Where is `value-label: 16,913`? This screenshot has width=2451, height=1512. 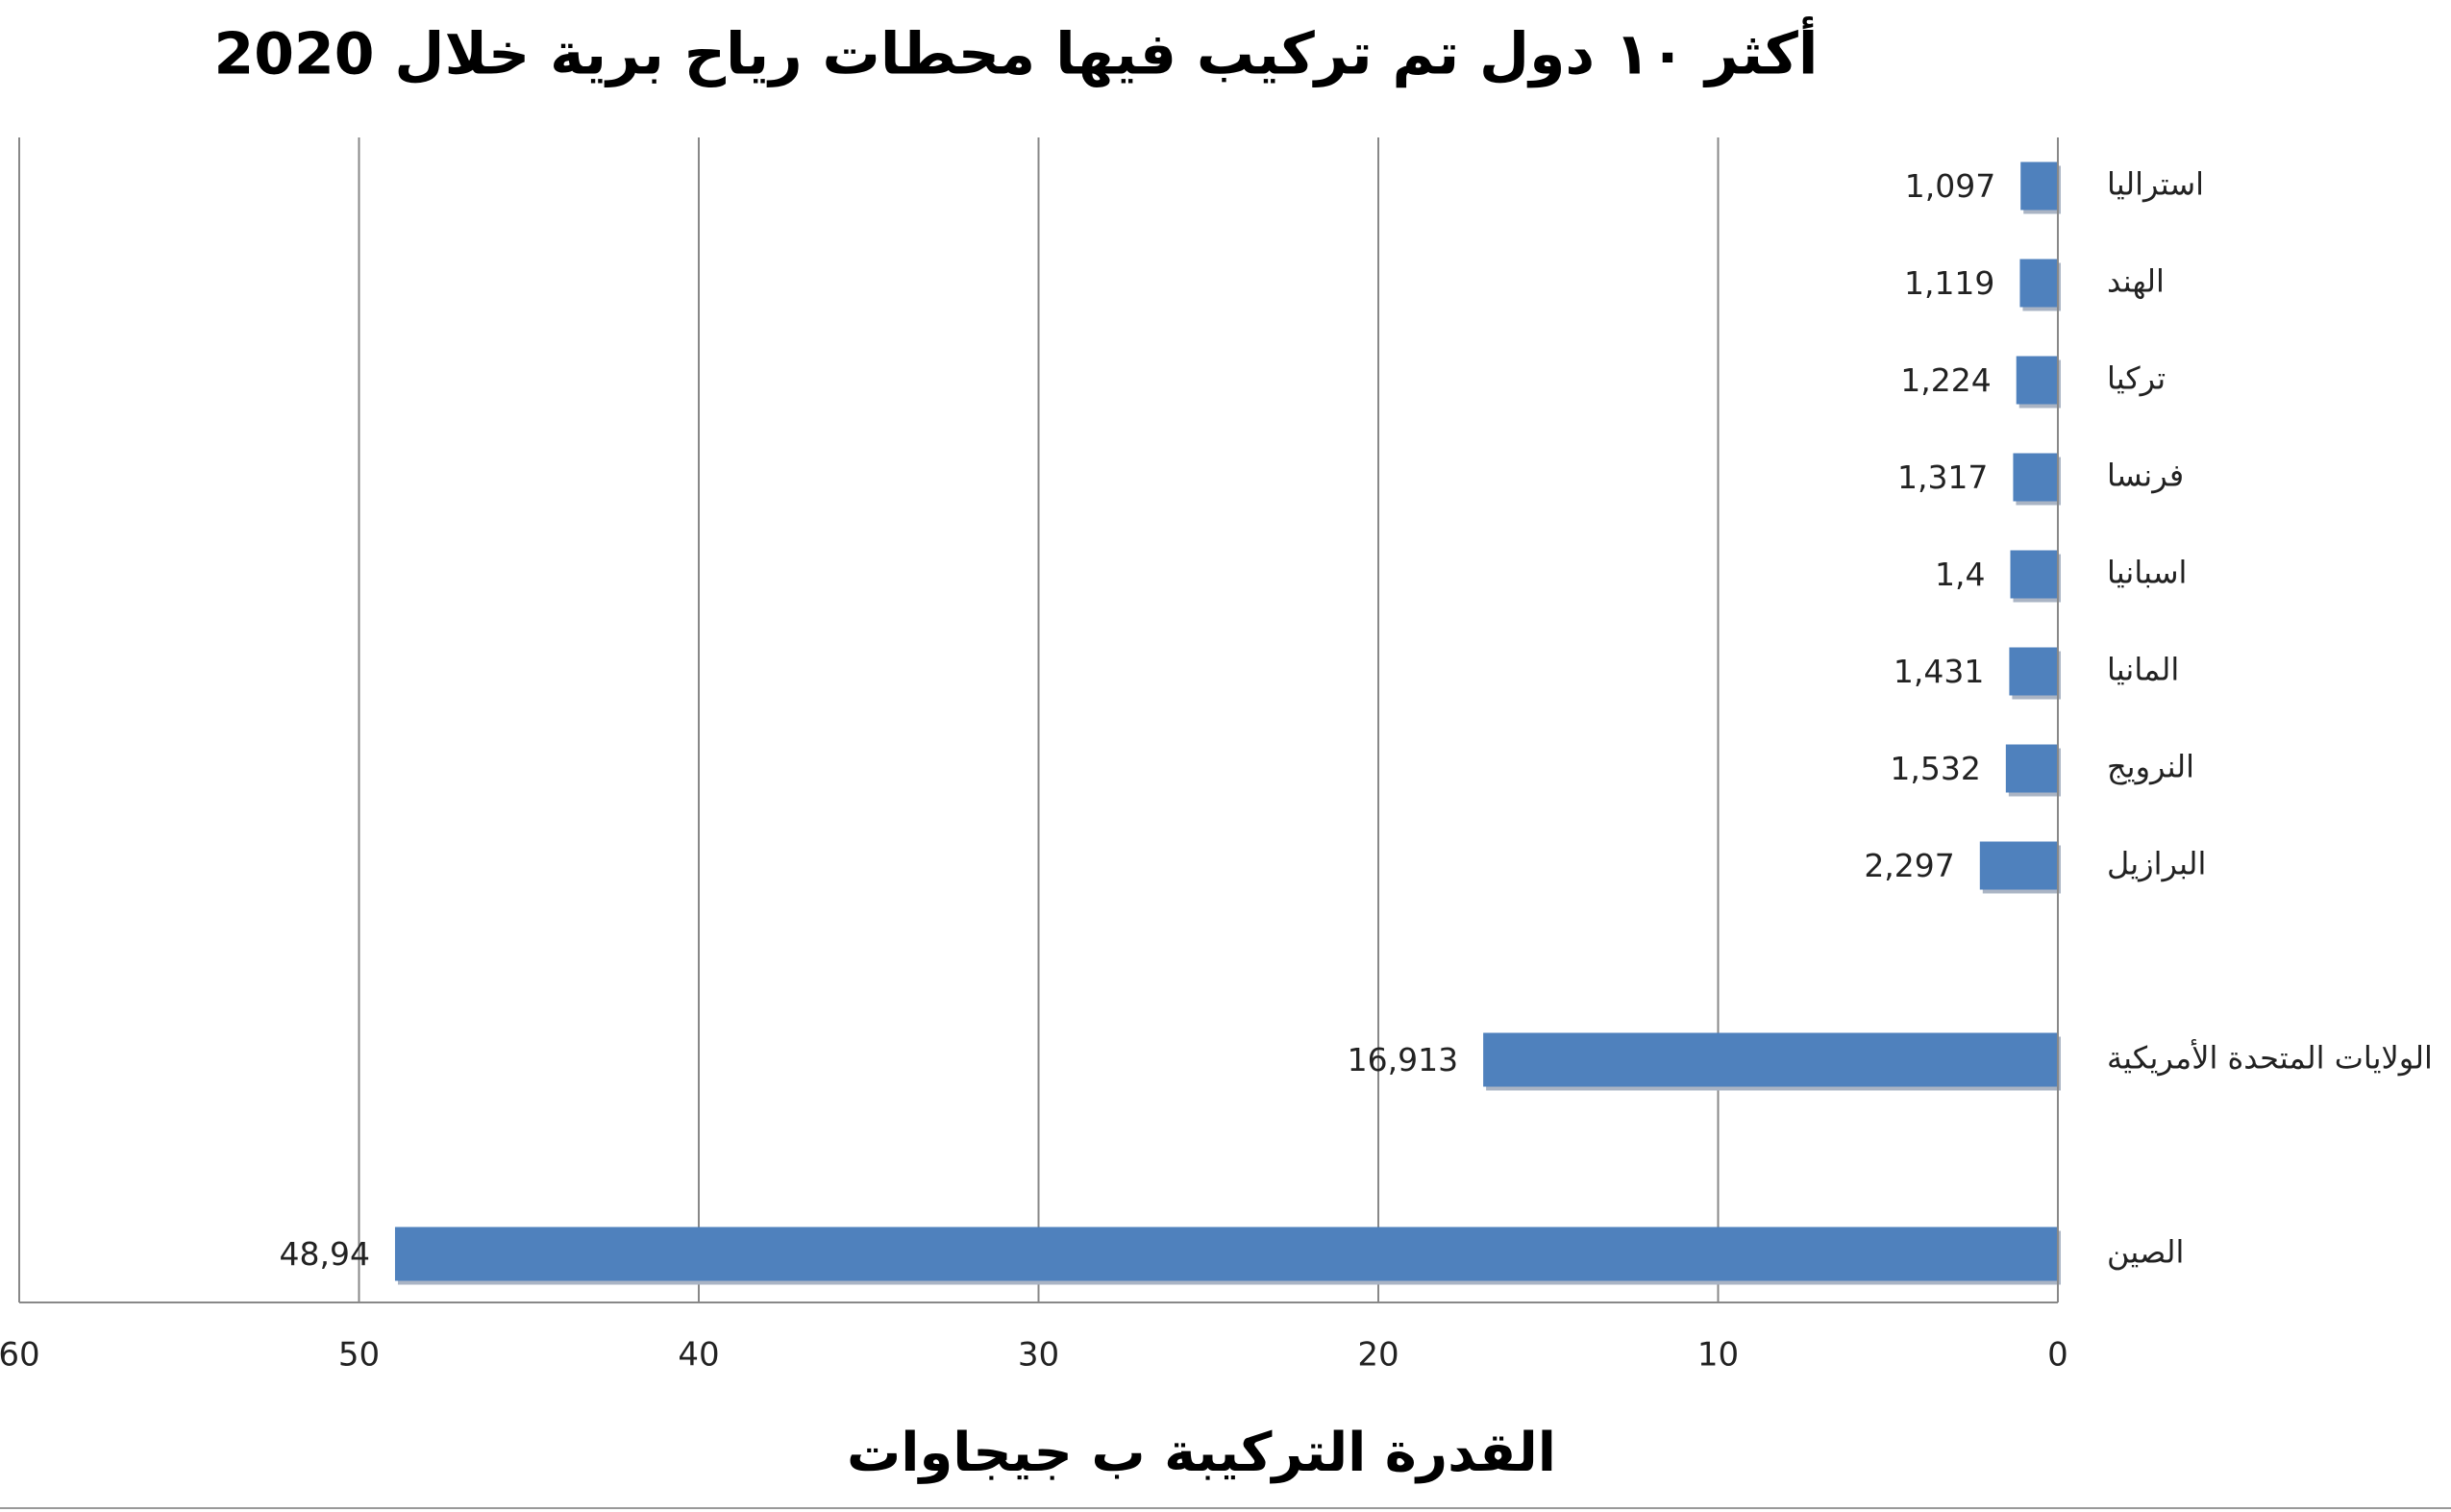
value-label: 16,913 is located at coordinates (1403, 1059).